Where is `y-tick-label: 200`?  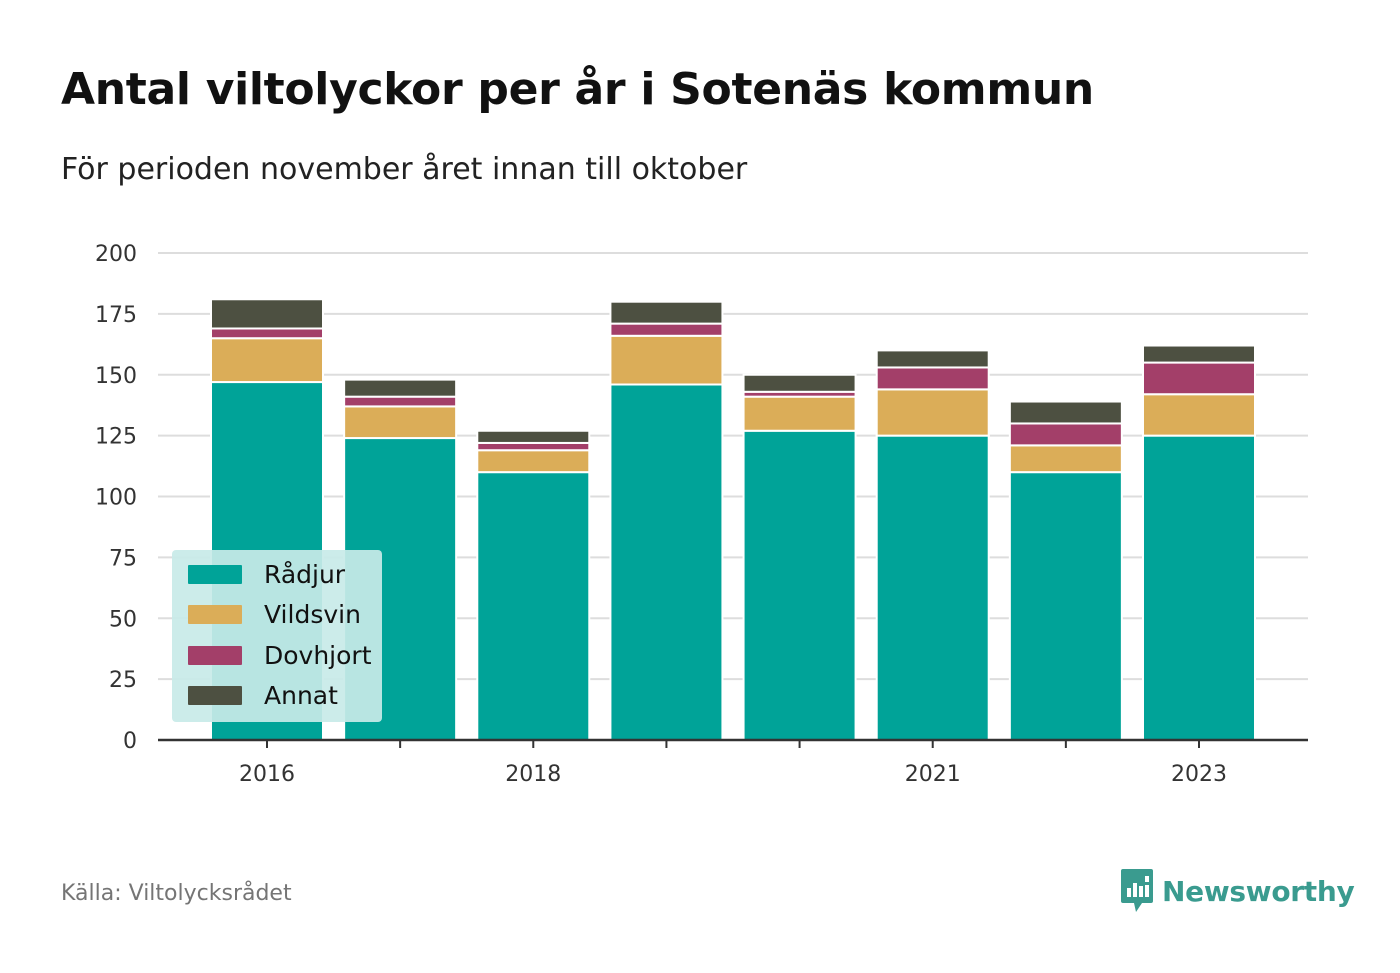
y-tick-label: 200 is located at coordinates (116, 254).